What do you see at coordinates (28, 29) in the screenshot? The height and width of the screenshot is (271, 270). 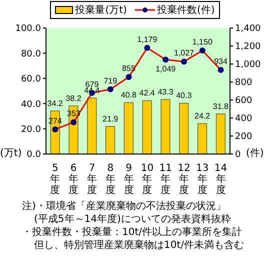 I see `y-tick-label: 100.0` at bounding box center [28, 29].